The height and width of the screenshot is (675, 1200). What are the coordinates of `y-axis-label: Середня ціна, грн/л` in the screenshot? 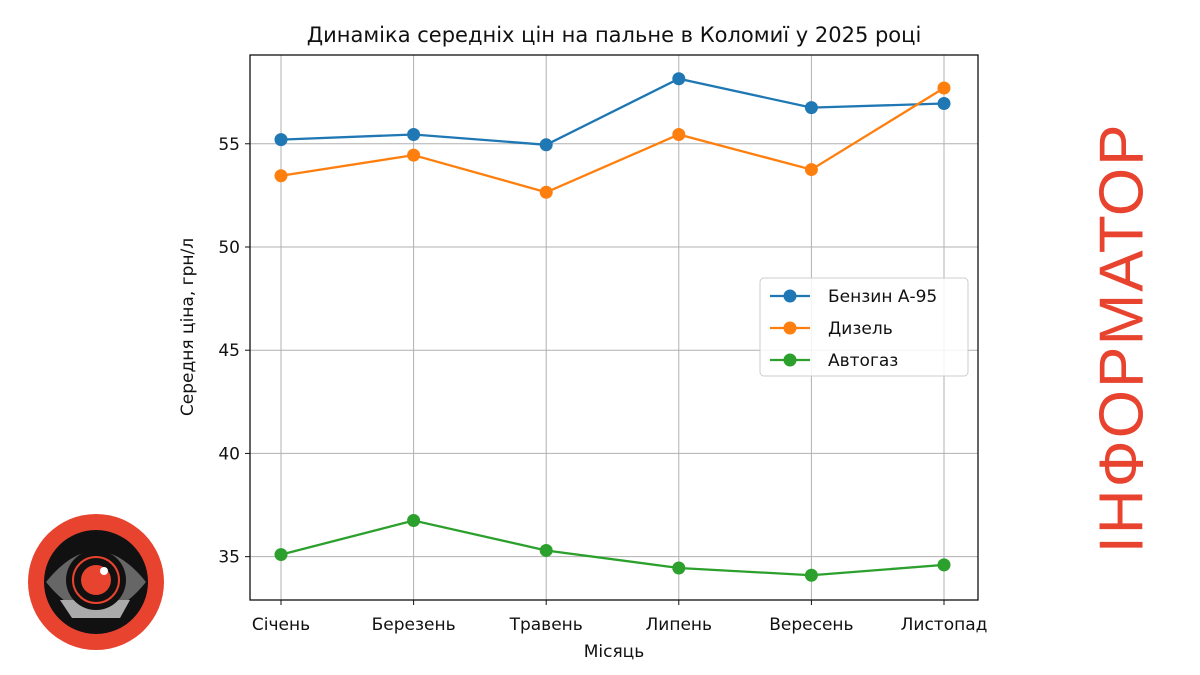 It's located at (188, 327).